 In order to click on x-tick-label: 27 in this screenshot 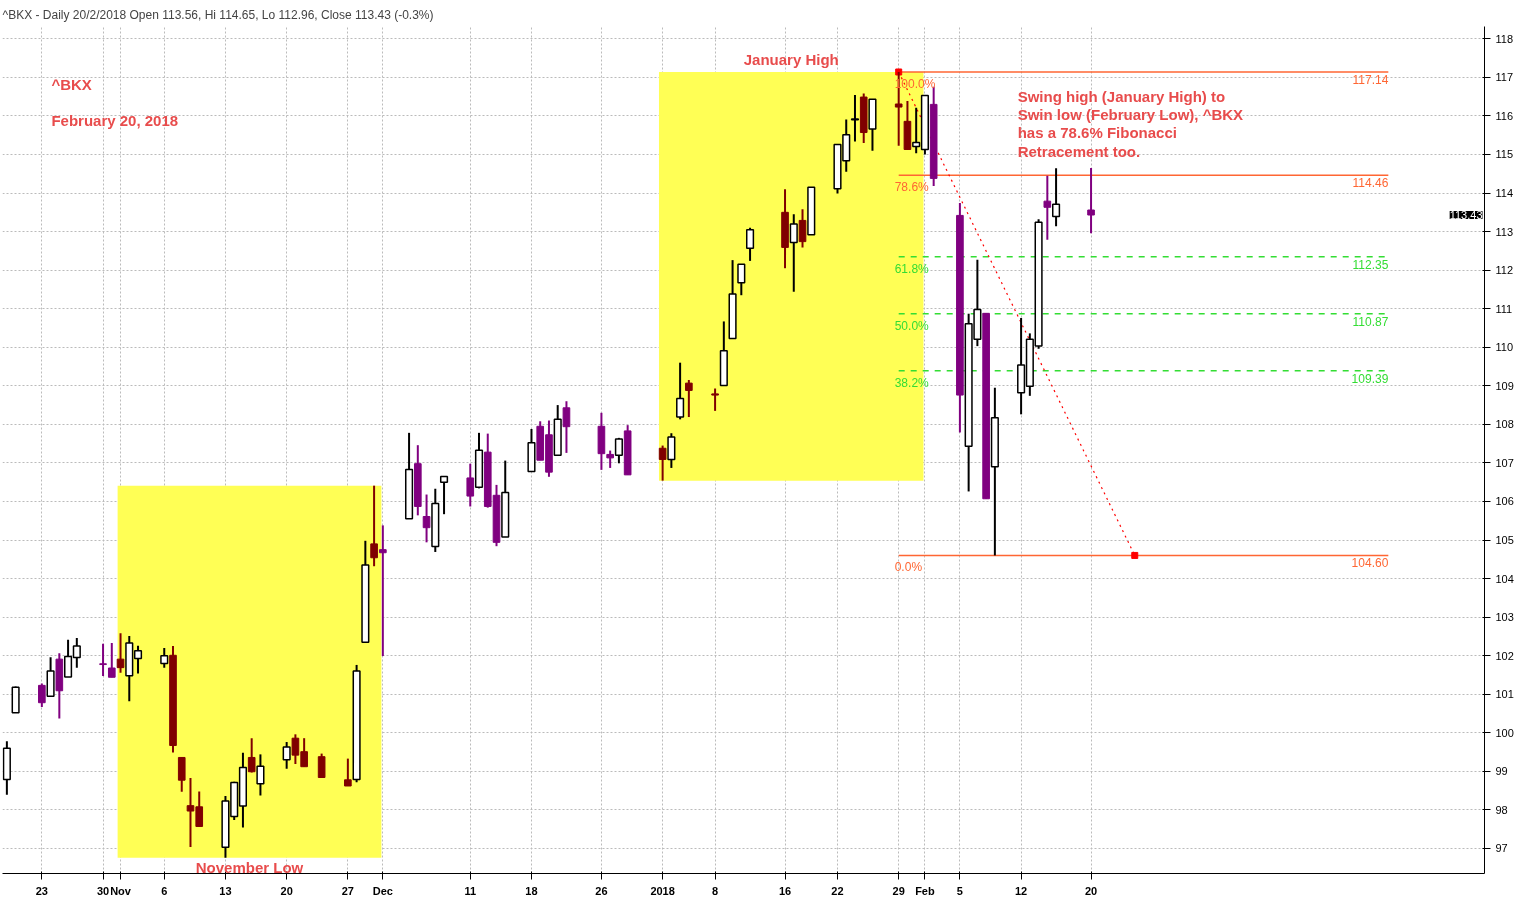, I will do `click(347, 890)`.